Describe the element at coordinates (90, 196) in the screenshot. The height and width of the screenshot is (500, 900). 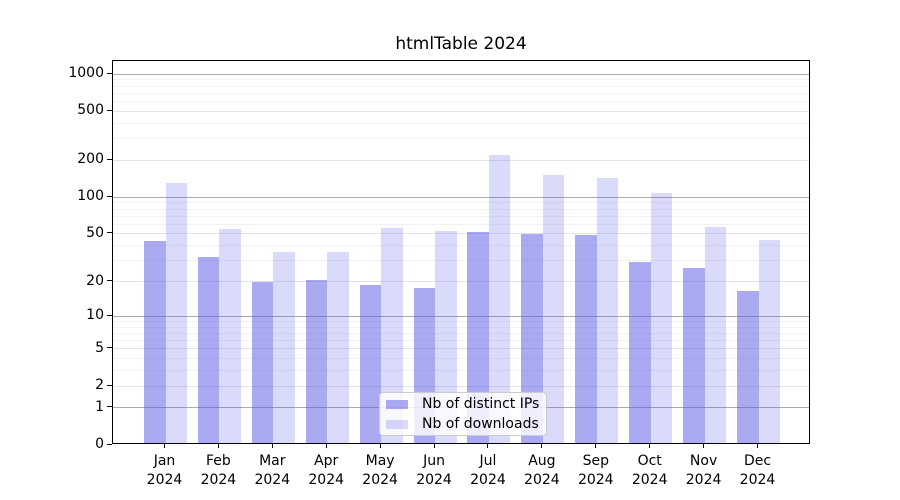
I see `y-tick-label: 100` at that location.